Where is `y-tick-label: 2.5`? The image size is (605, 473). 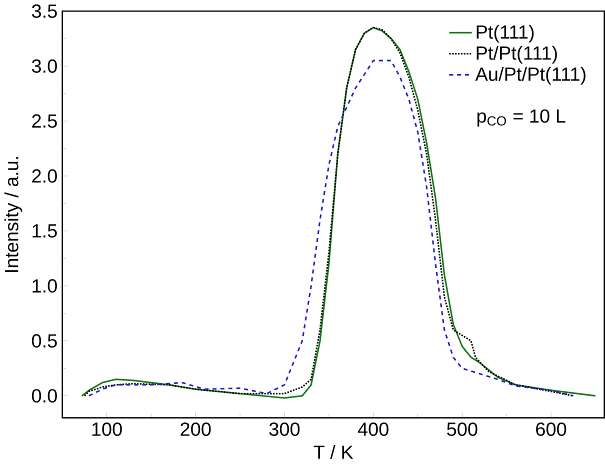
y-tick-label: 2.5 is located at coordinates (44, 121).